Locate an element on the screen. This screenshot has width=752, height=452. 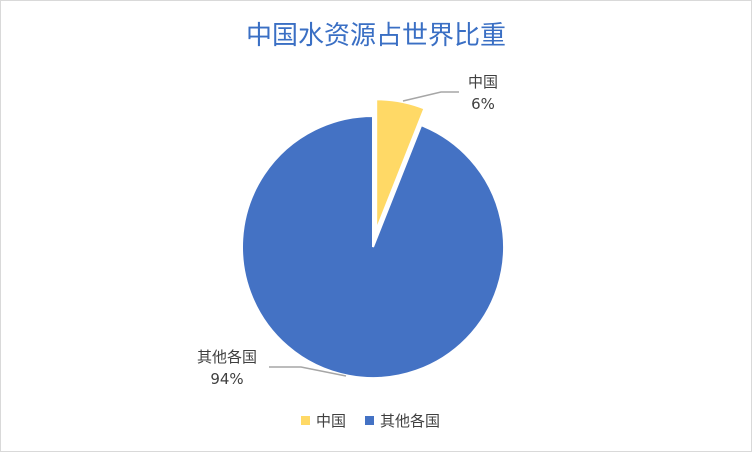
data-label-others-value: 94% is located at coordinates (226, 379).